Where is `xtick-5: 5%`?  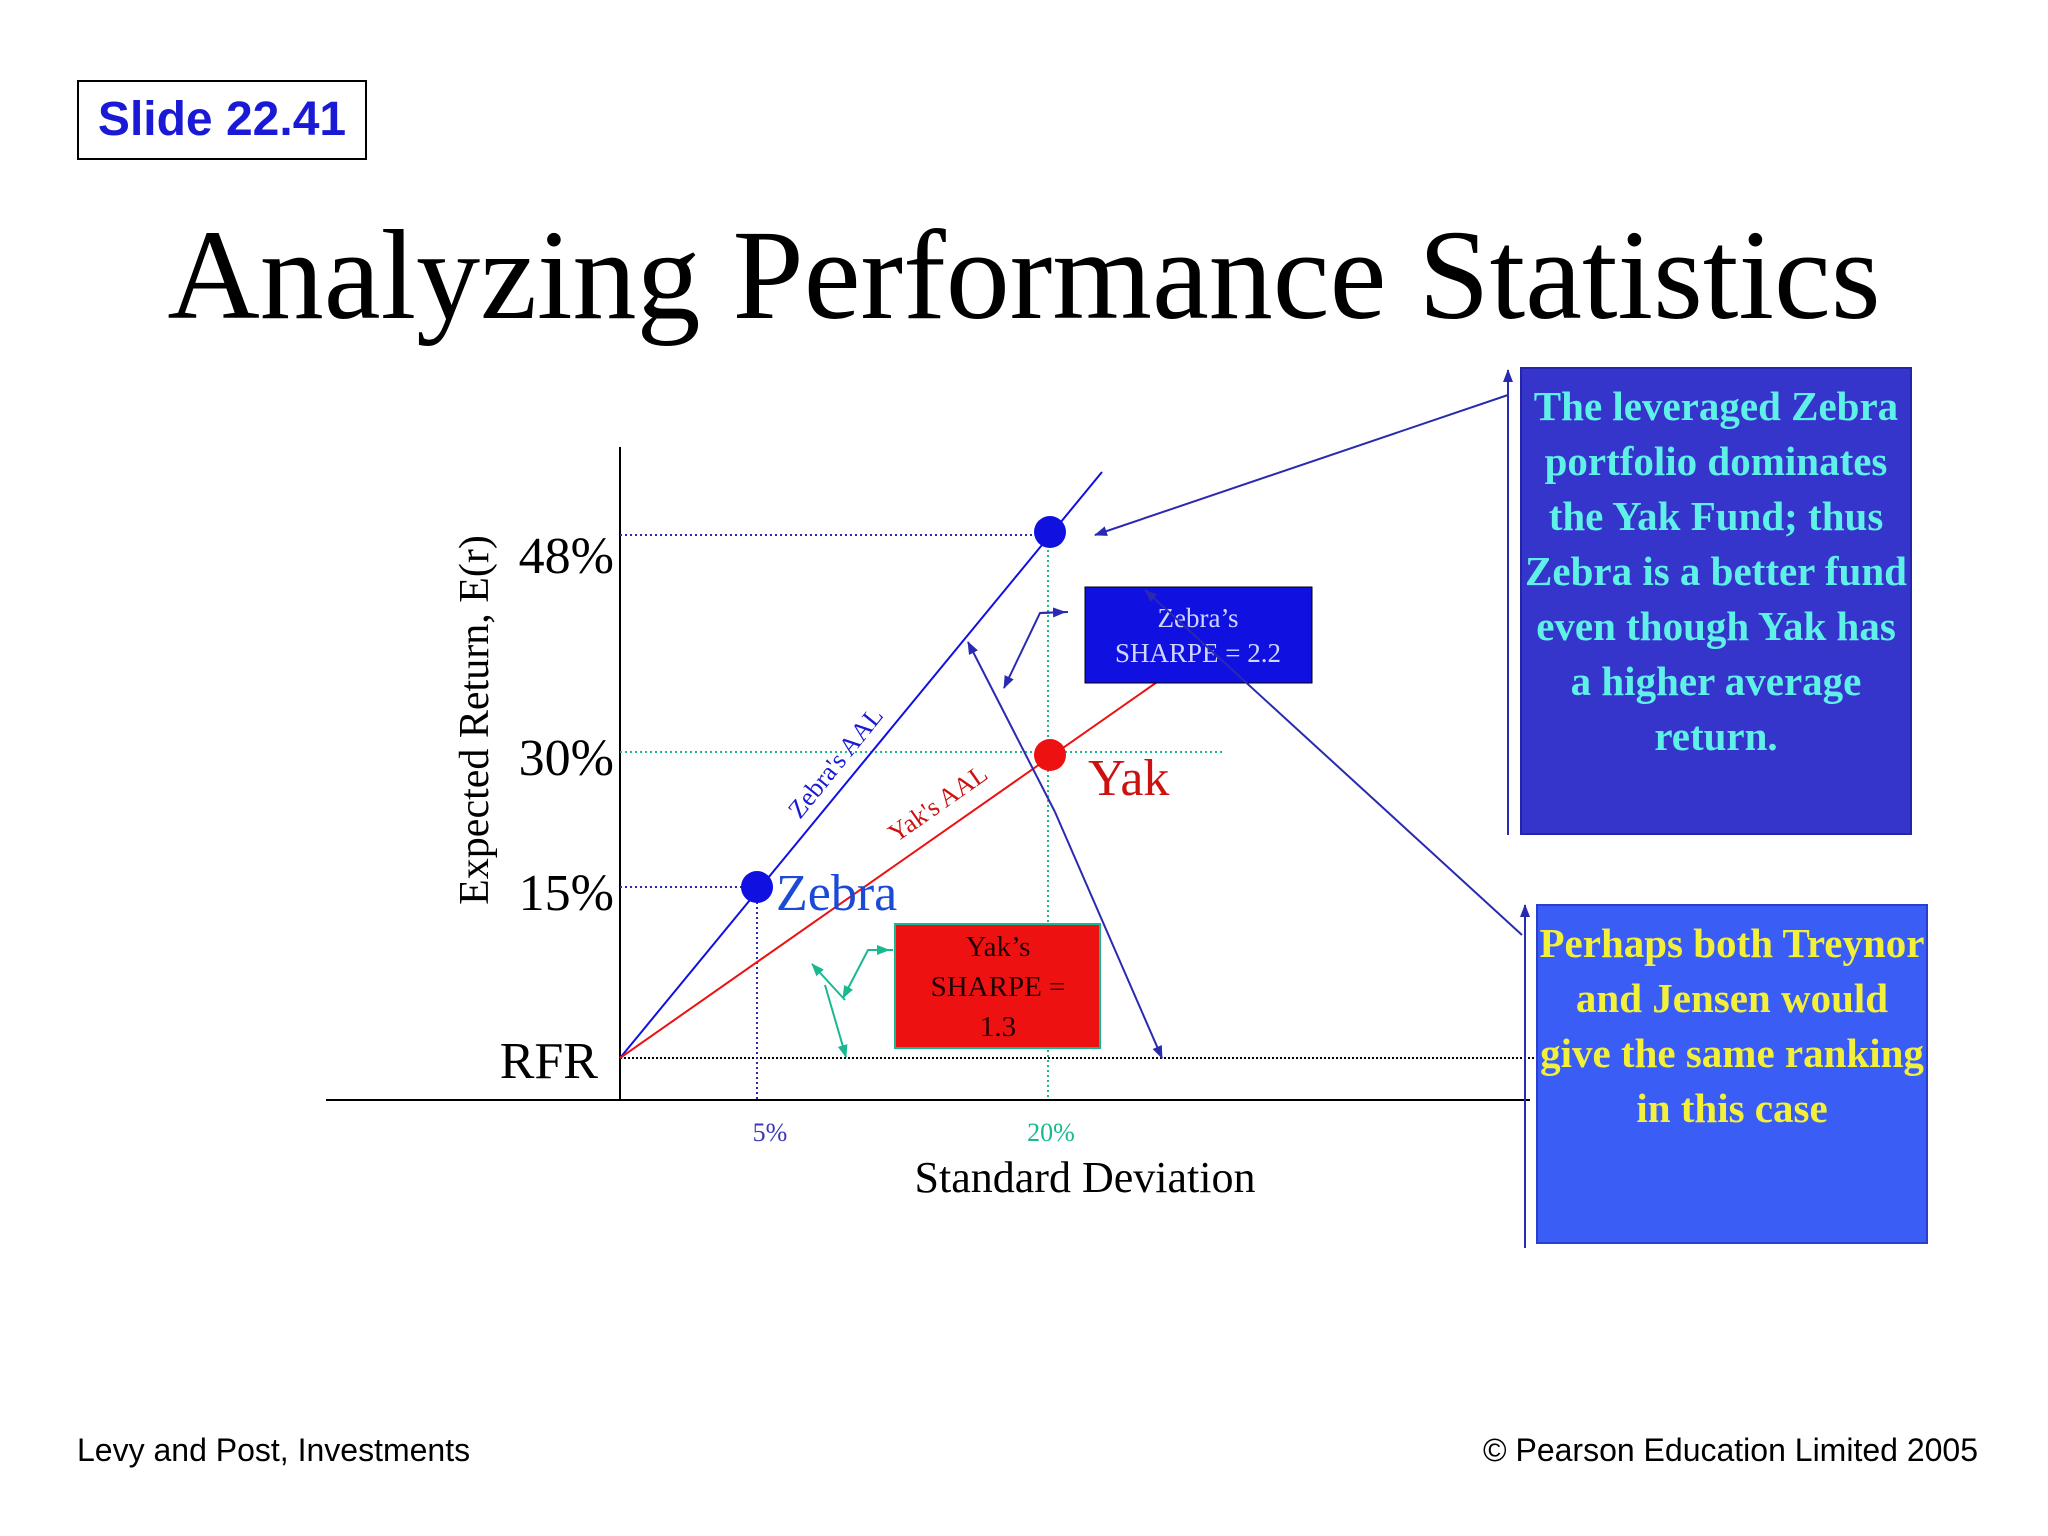
xtick-5: 5% is located at coordinates (770, 1132).